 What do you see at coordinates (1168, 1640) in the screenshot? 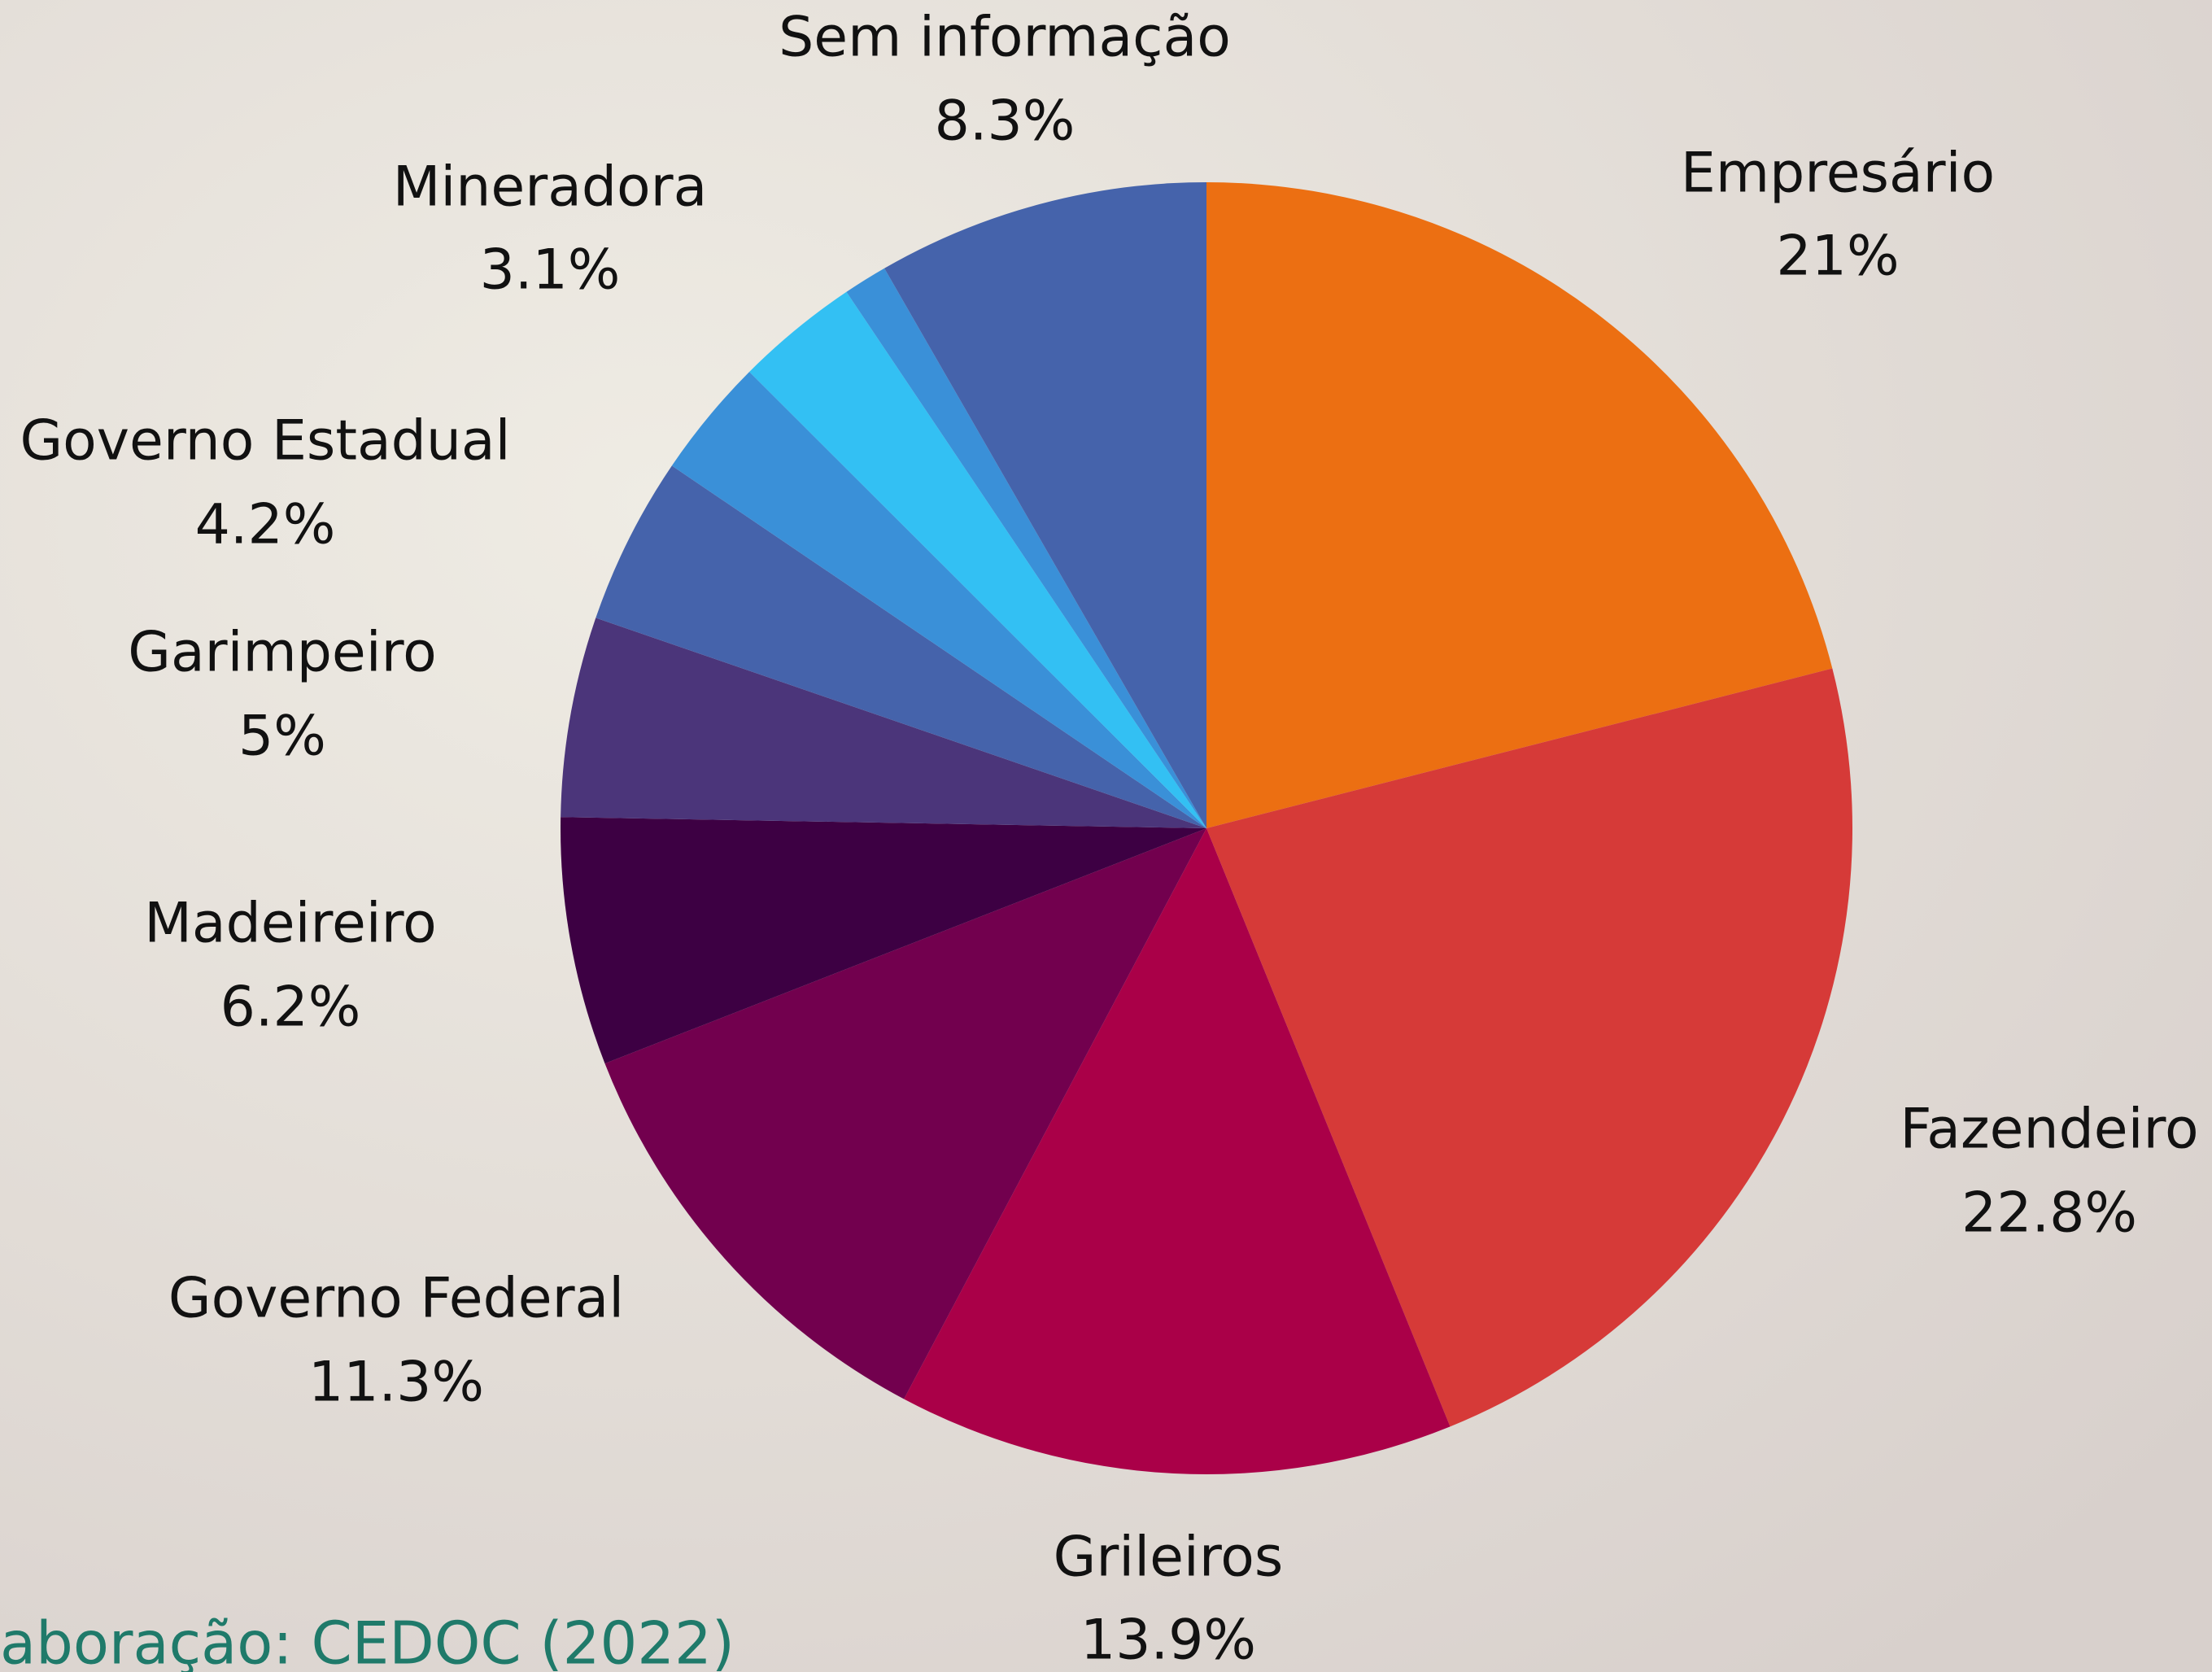
I see `value-label: 13.9%` at bounding box center [1168, 1640].